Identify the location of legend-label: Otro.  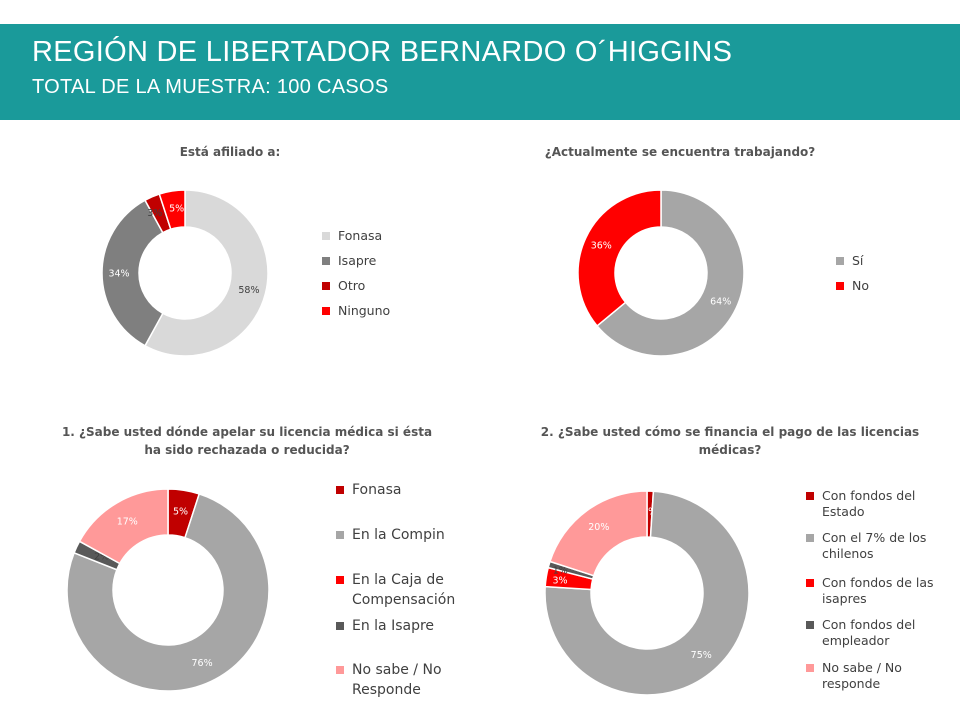
(352, 285).